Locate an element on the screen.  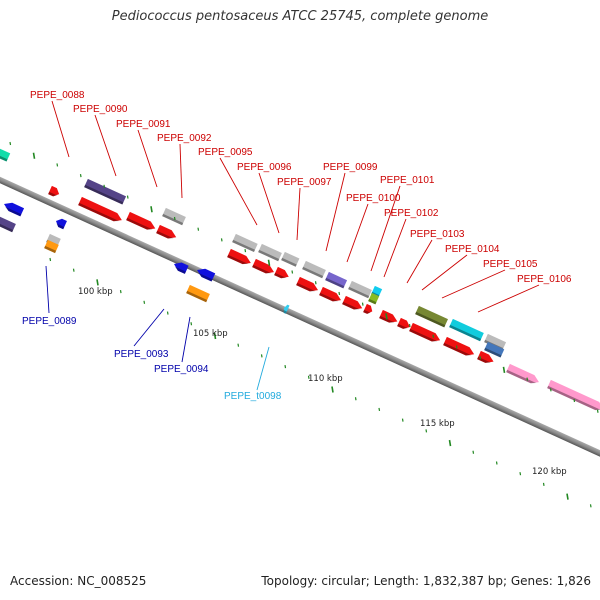
tick-label-105kbp: 105 kbp is located at coordinates (210, 334).